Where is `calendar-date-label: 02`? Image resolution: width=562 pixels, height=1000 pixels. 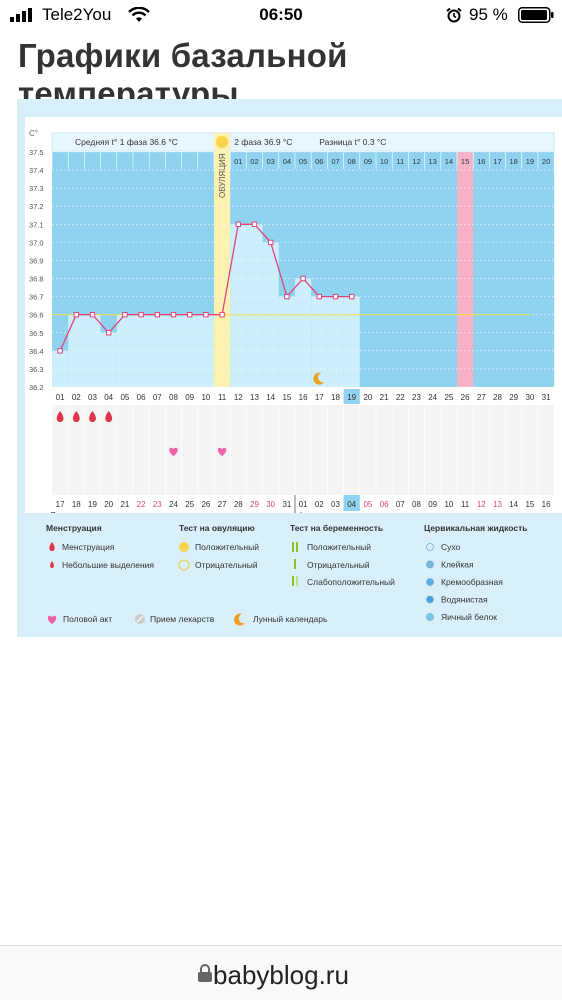 calendar-date-label: 02 is located at coordinates (319, 504).